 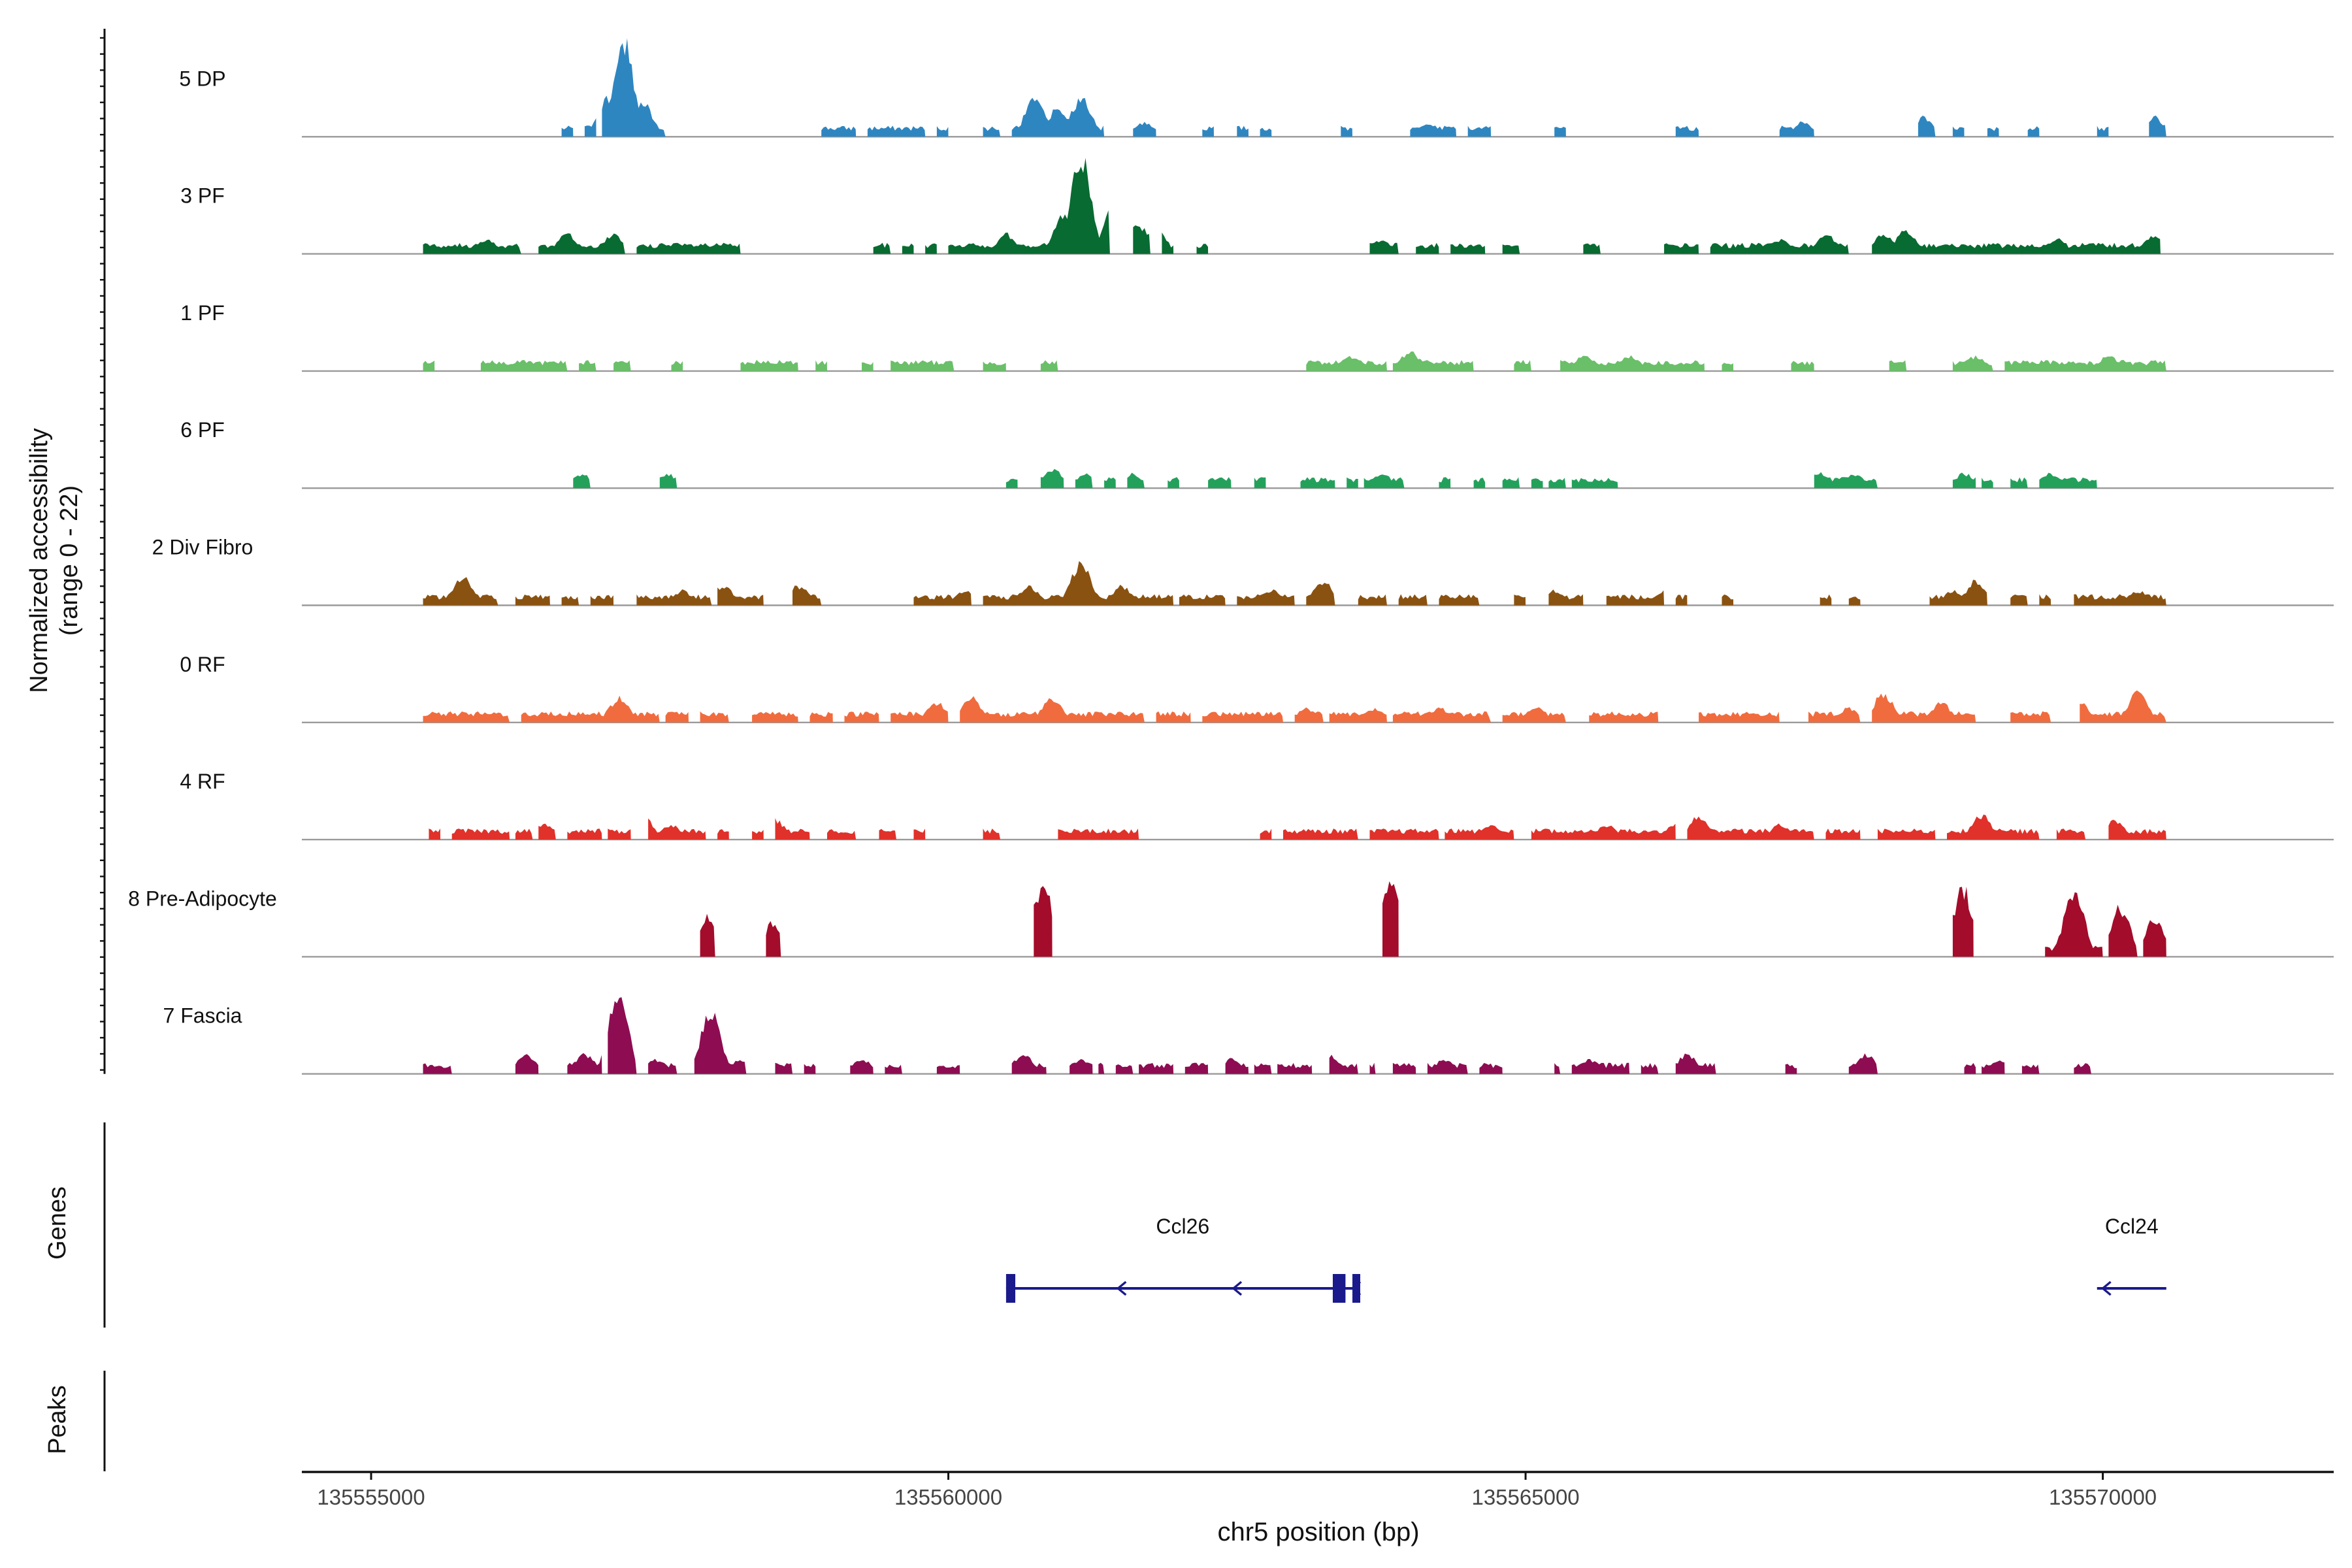 What do you see at coordinates (202, 78) in the screenshot?
I see `track-label: 5 DP` at bounding box center [202, 78].